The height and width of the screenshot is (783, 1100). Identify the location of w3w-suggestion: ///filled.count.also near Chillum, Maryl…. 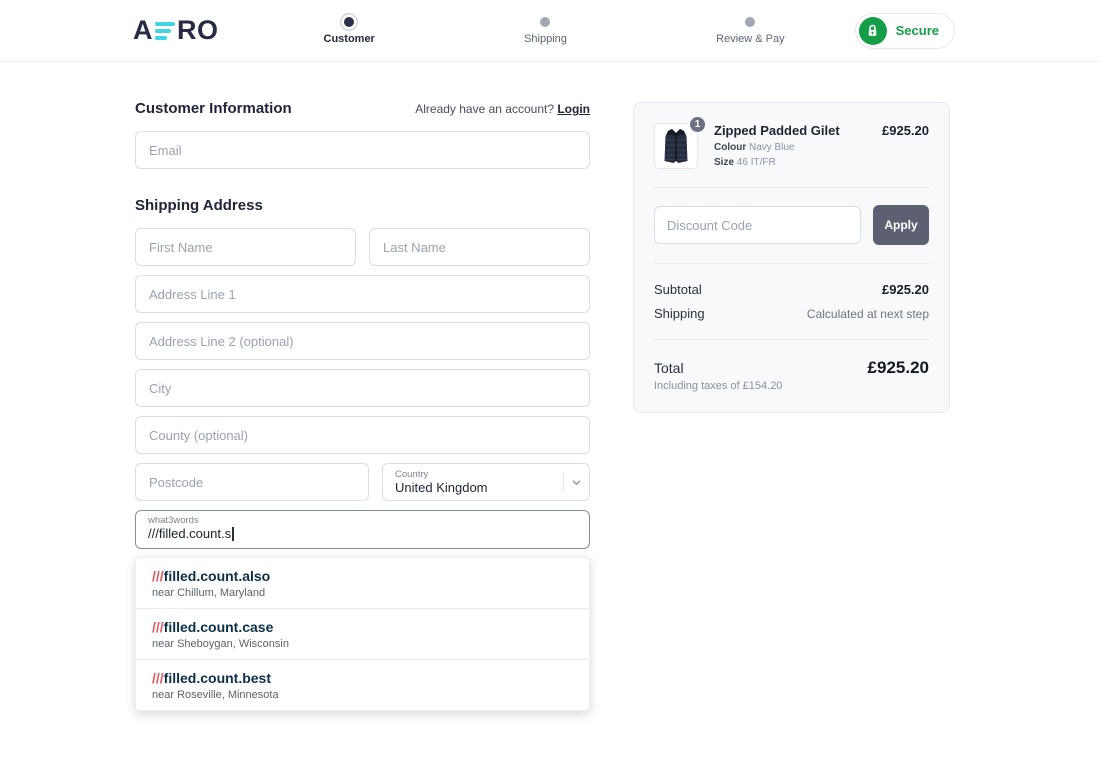
(362, 583).